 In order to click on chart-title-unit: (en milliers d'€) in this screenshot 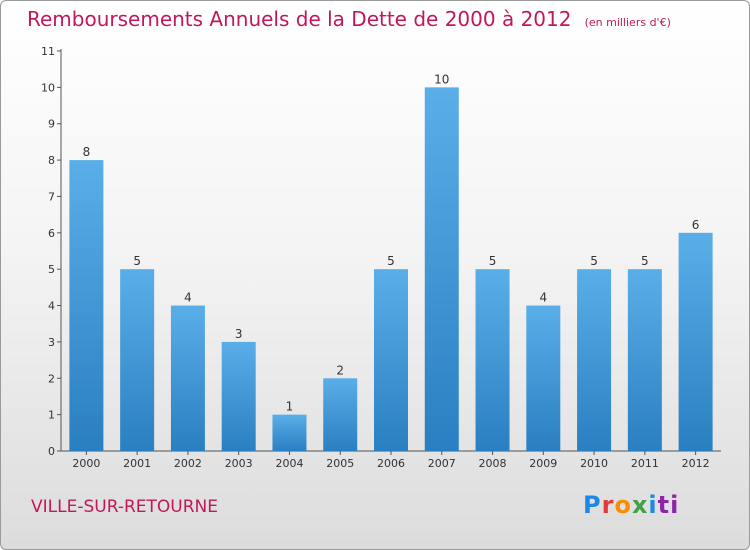, I will do `click(627, 22)`.